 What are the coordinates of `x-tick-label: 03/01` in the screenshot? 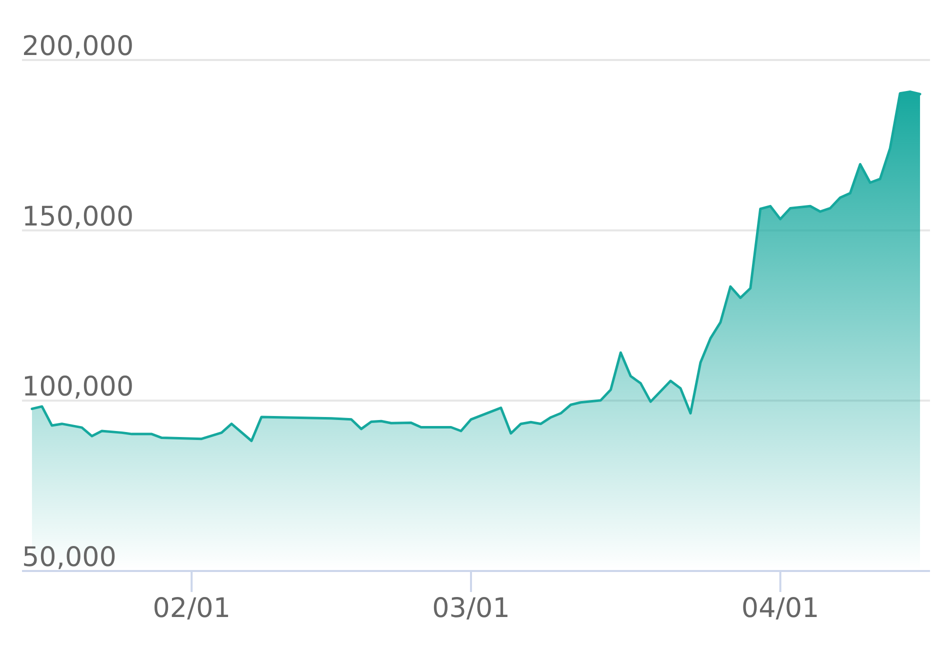 It's located at (471, 608).